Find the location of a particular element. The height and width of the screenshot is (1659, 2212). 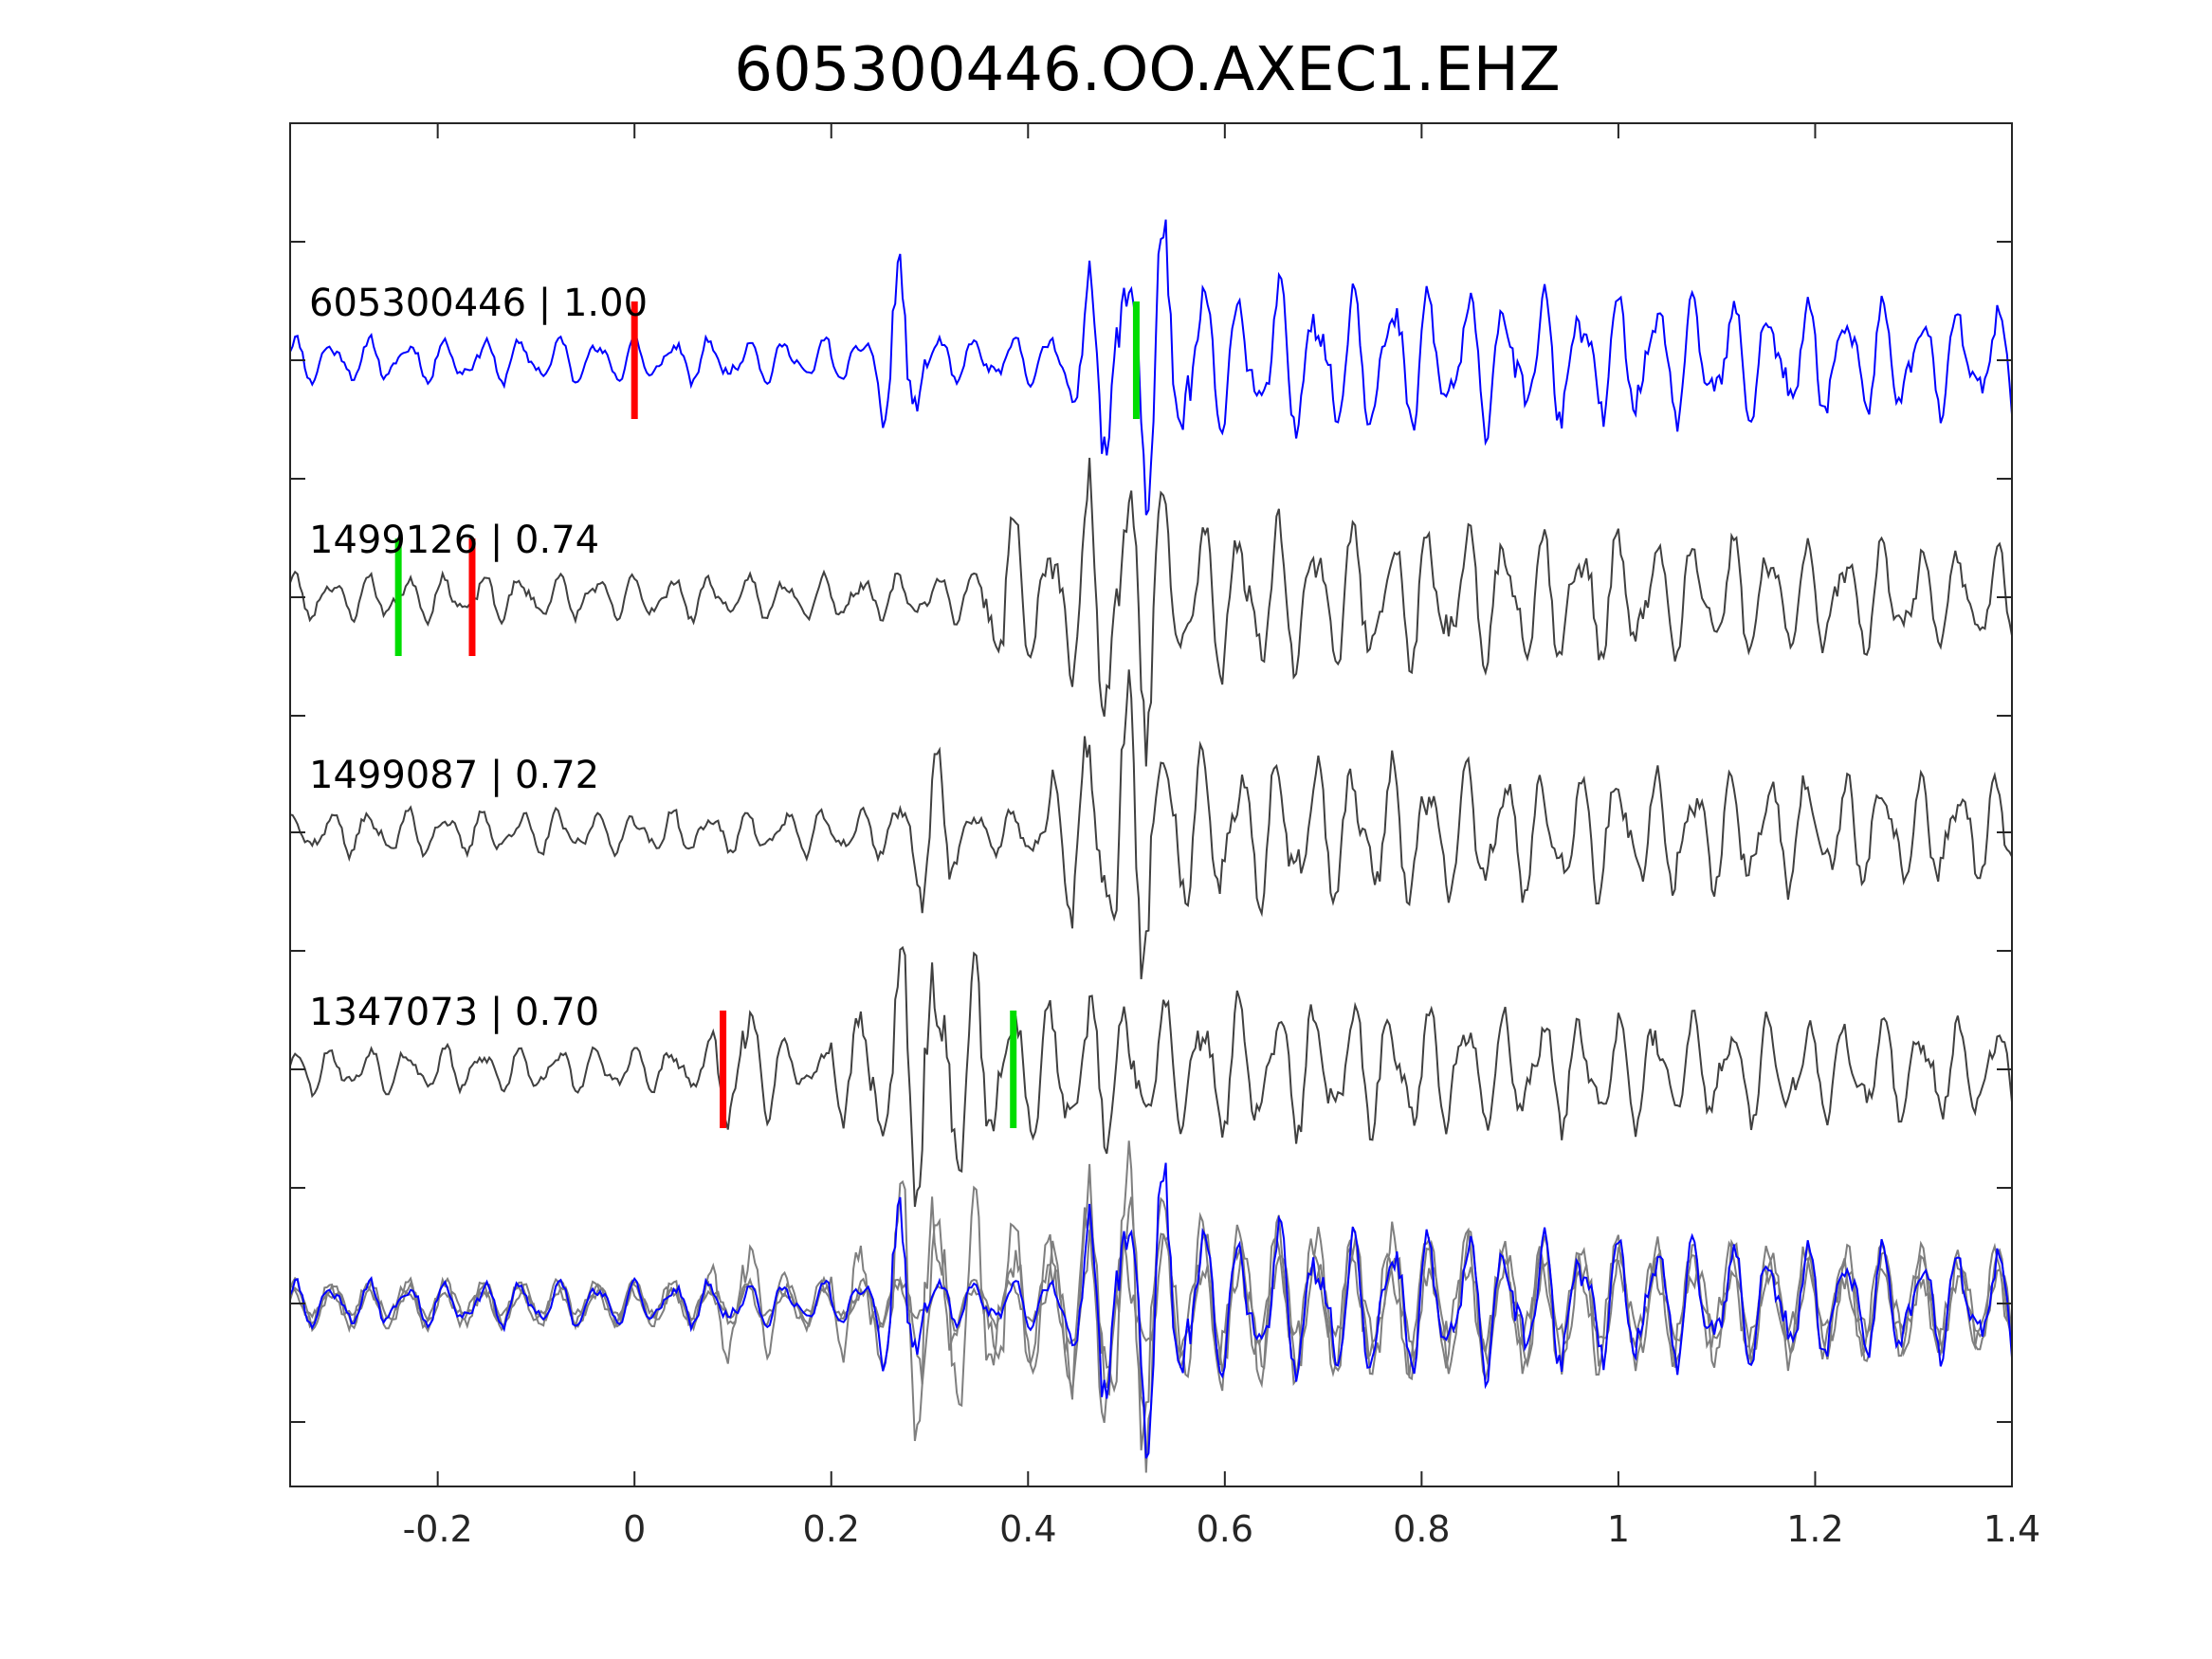

x-tick-label: 0.6 is located at coordinates (1225, 1529).